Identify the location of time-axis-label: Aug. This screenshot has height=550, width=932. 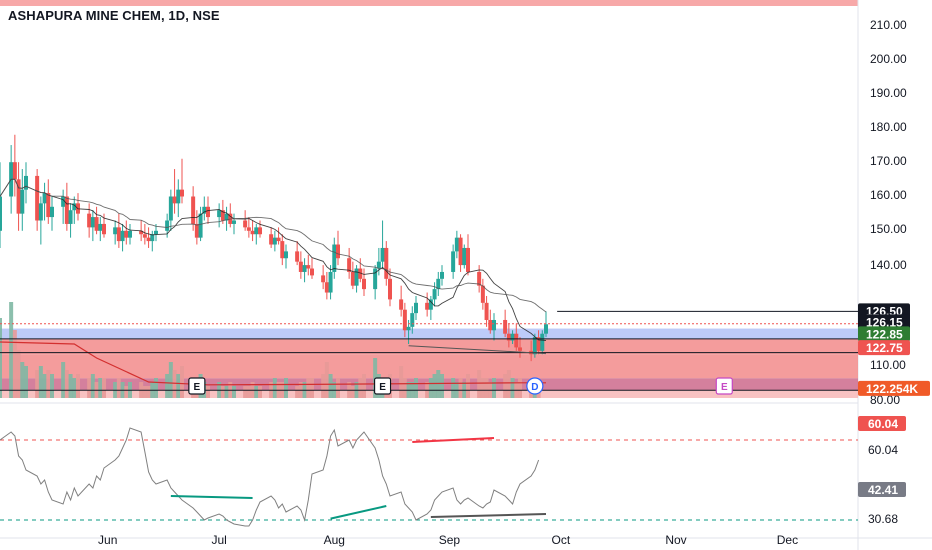
(334, 540).